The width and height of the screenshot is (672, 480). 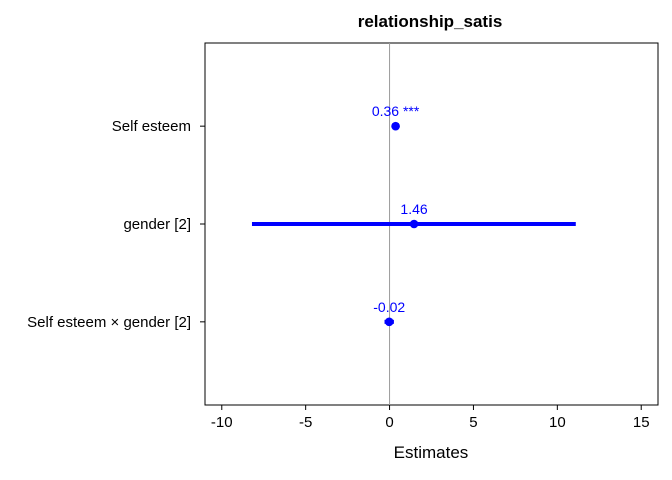 What do you see at coordinates (557, 422) in the screenshot?
I see `x-tick-label: 10` at bounding box center [557, 422].